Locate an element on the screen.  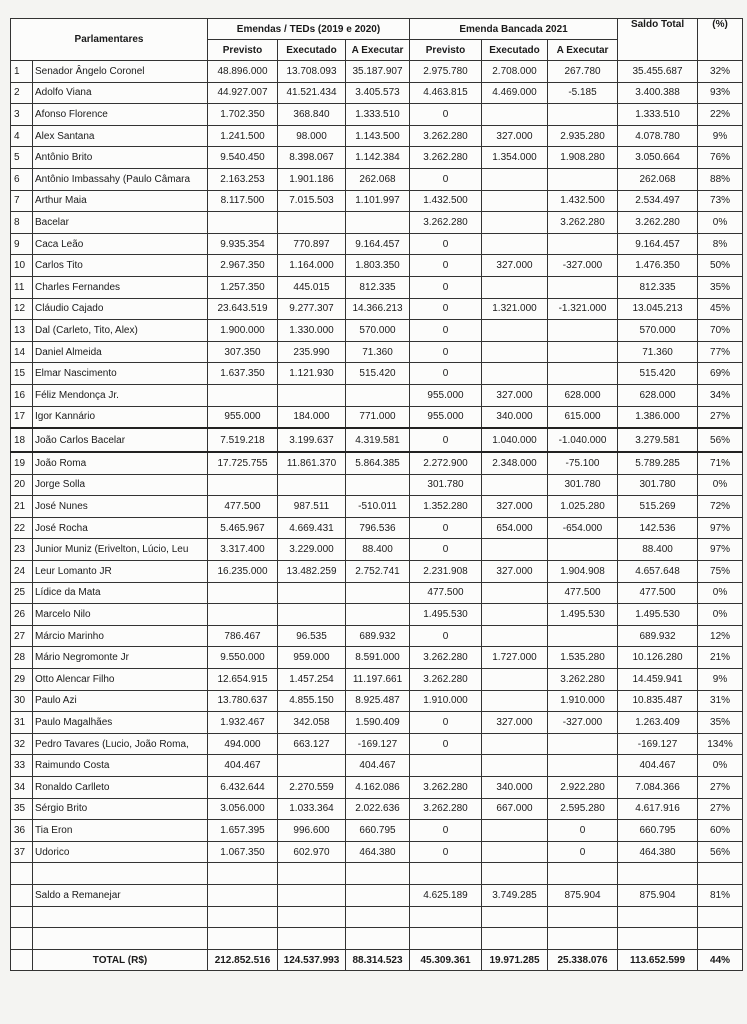
cell: 3.050.664 is located at coordinates (658, 157).